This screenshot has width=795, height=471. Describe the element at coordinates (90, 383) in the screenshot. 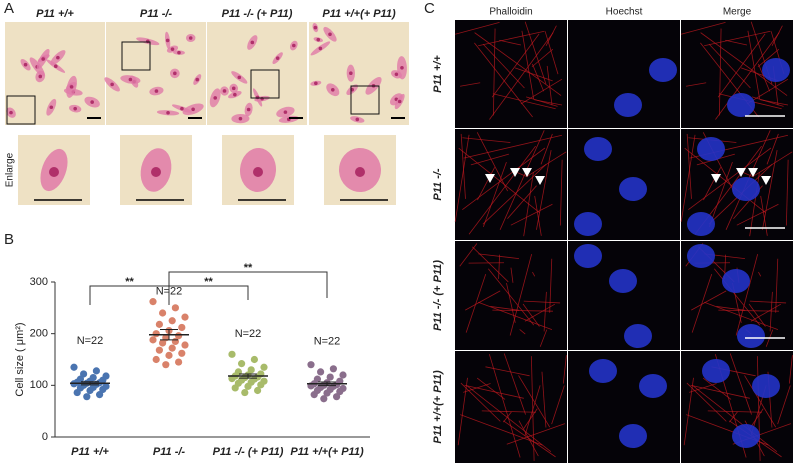

I see `error-bar` at that location.